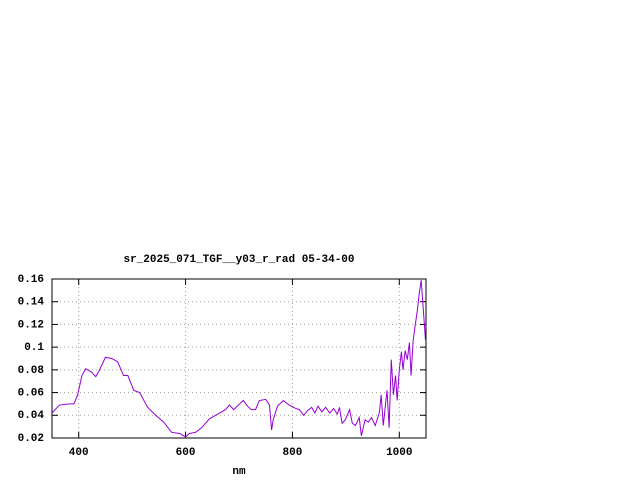 This screenshot has height=480, width=640. I want to click on y-tick-label: 0.06, so click(31, 393).